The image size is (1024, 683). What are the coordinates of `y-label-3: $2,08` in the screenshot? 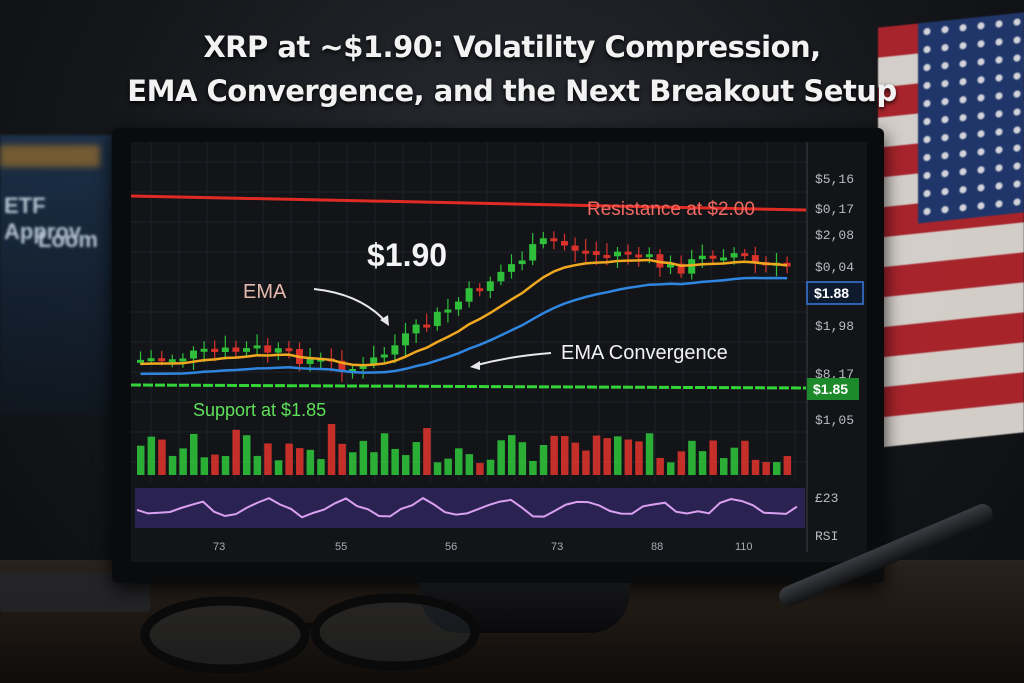 It's located at (834, 235).